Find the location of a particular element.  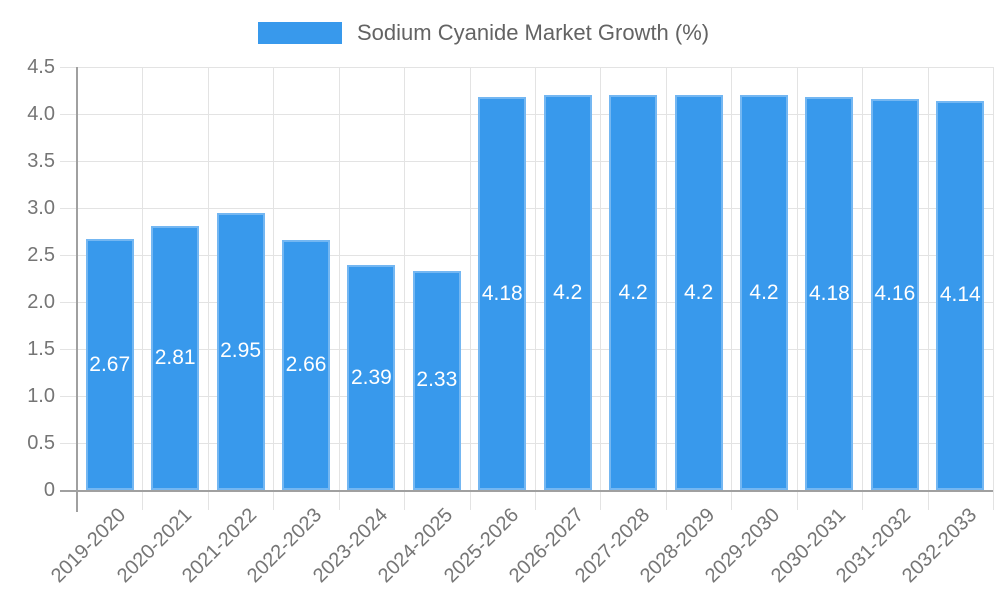

y-axis-tick-label: 4.0 is located at coordinates (41, 114).